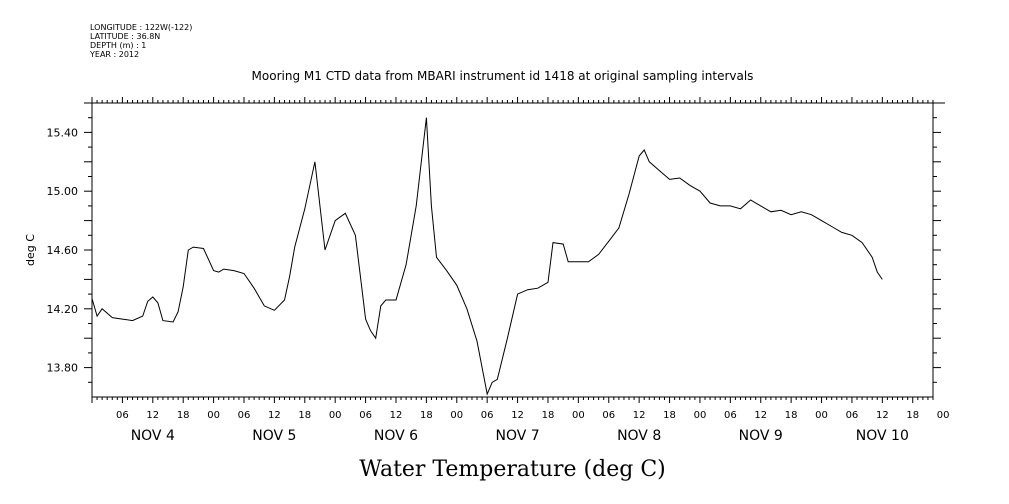 The image size is (1009, 504). I want to click on y-tick-label: 15.40, so click(63, 132).